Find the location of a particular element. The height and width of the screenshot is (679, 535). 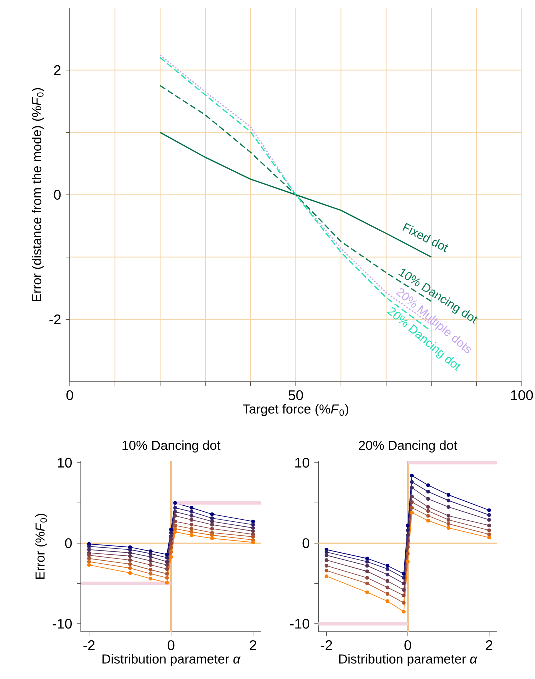

x-tick-label: 0 is located at coordinates (408, 645).